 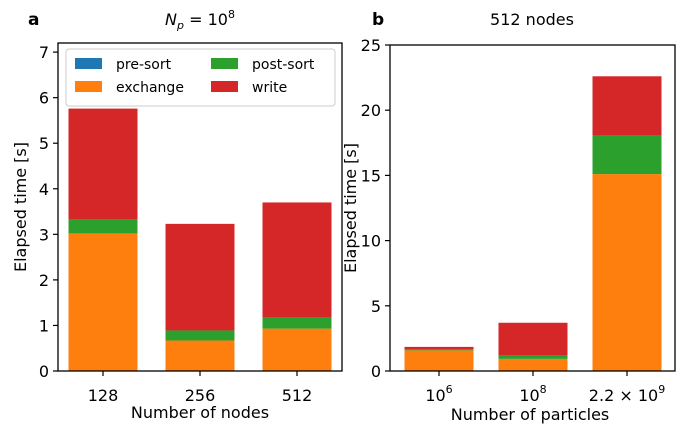 I want to click on panel-b-y-axis: 0 5 10 15 20 25, so click(x=375, y=208).